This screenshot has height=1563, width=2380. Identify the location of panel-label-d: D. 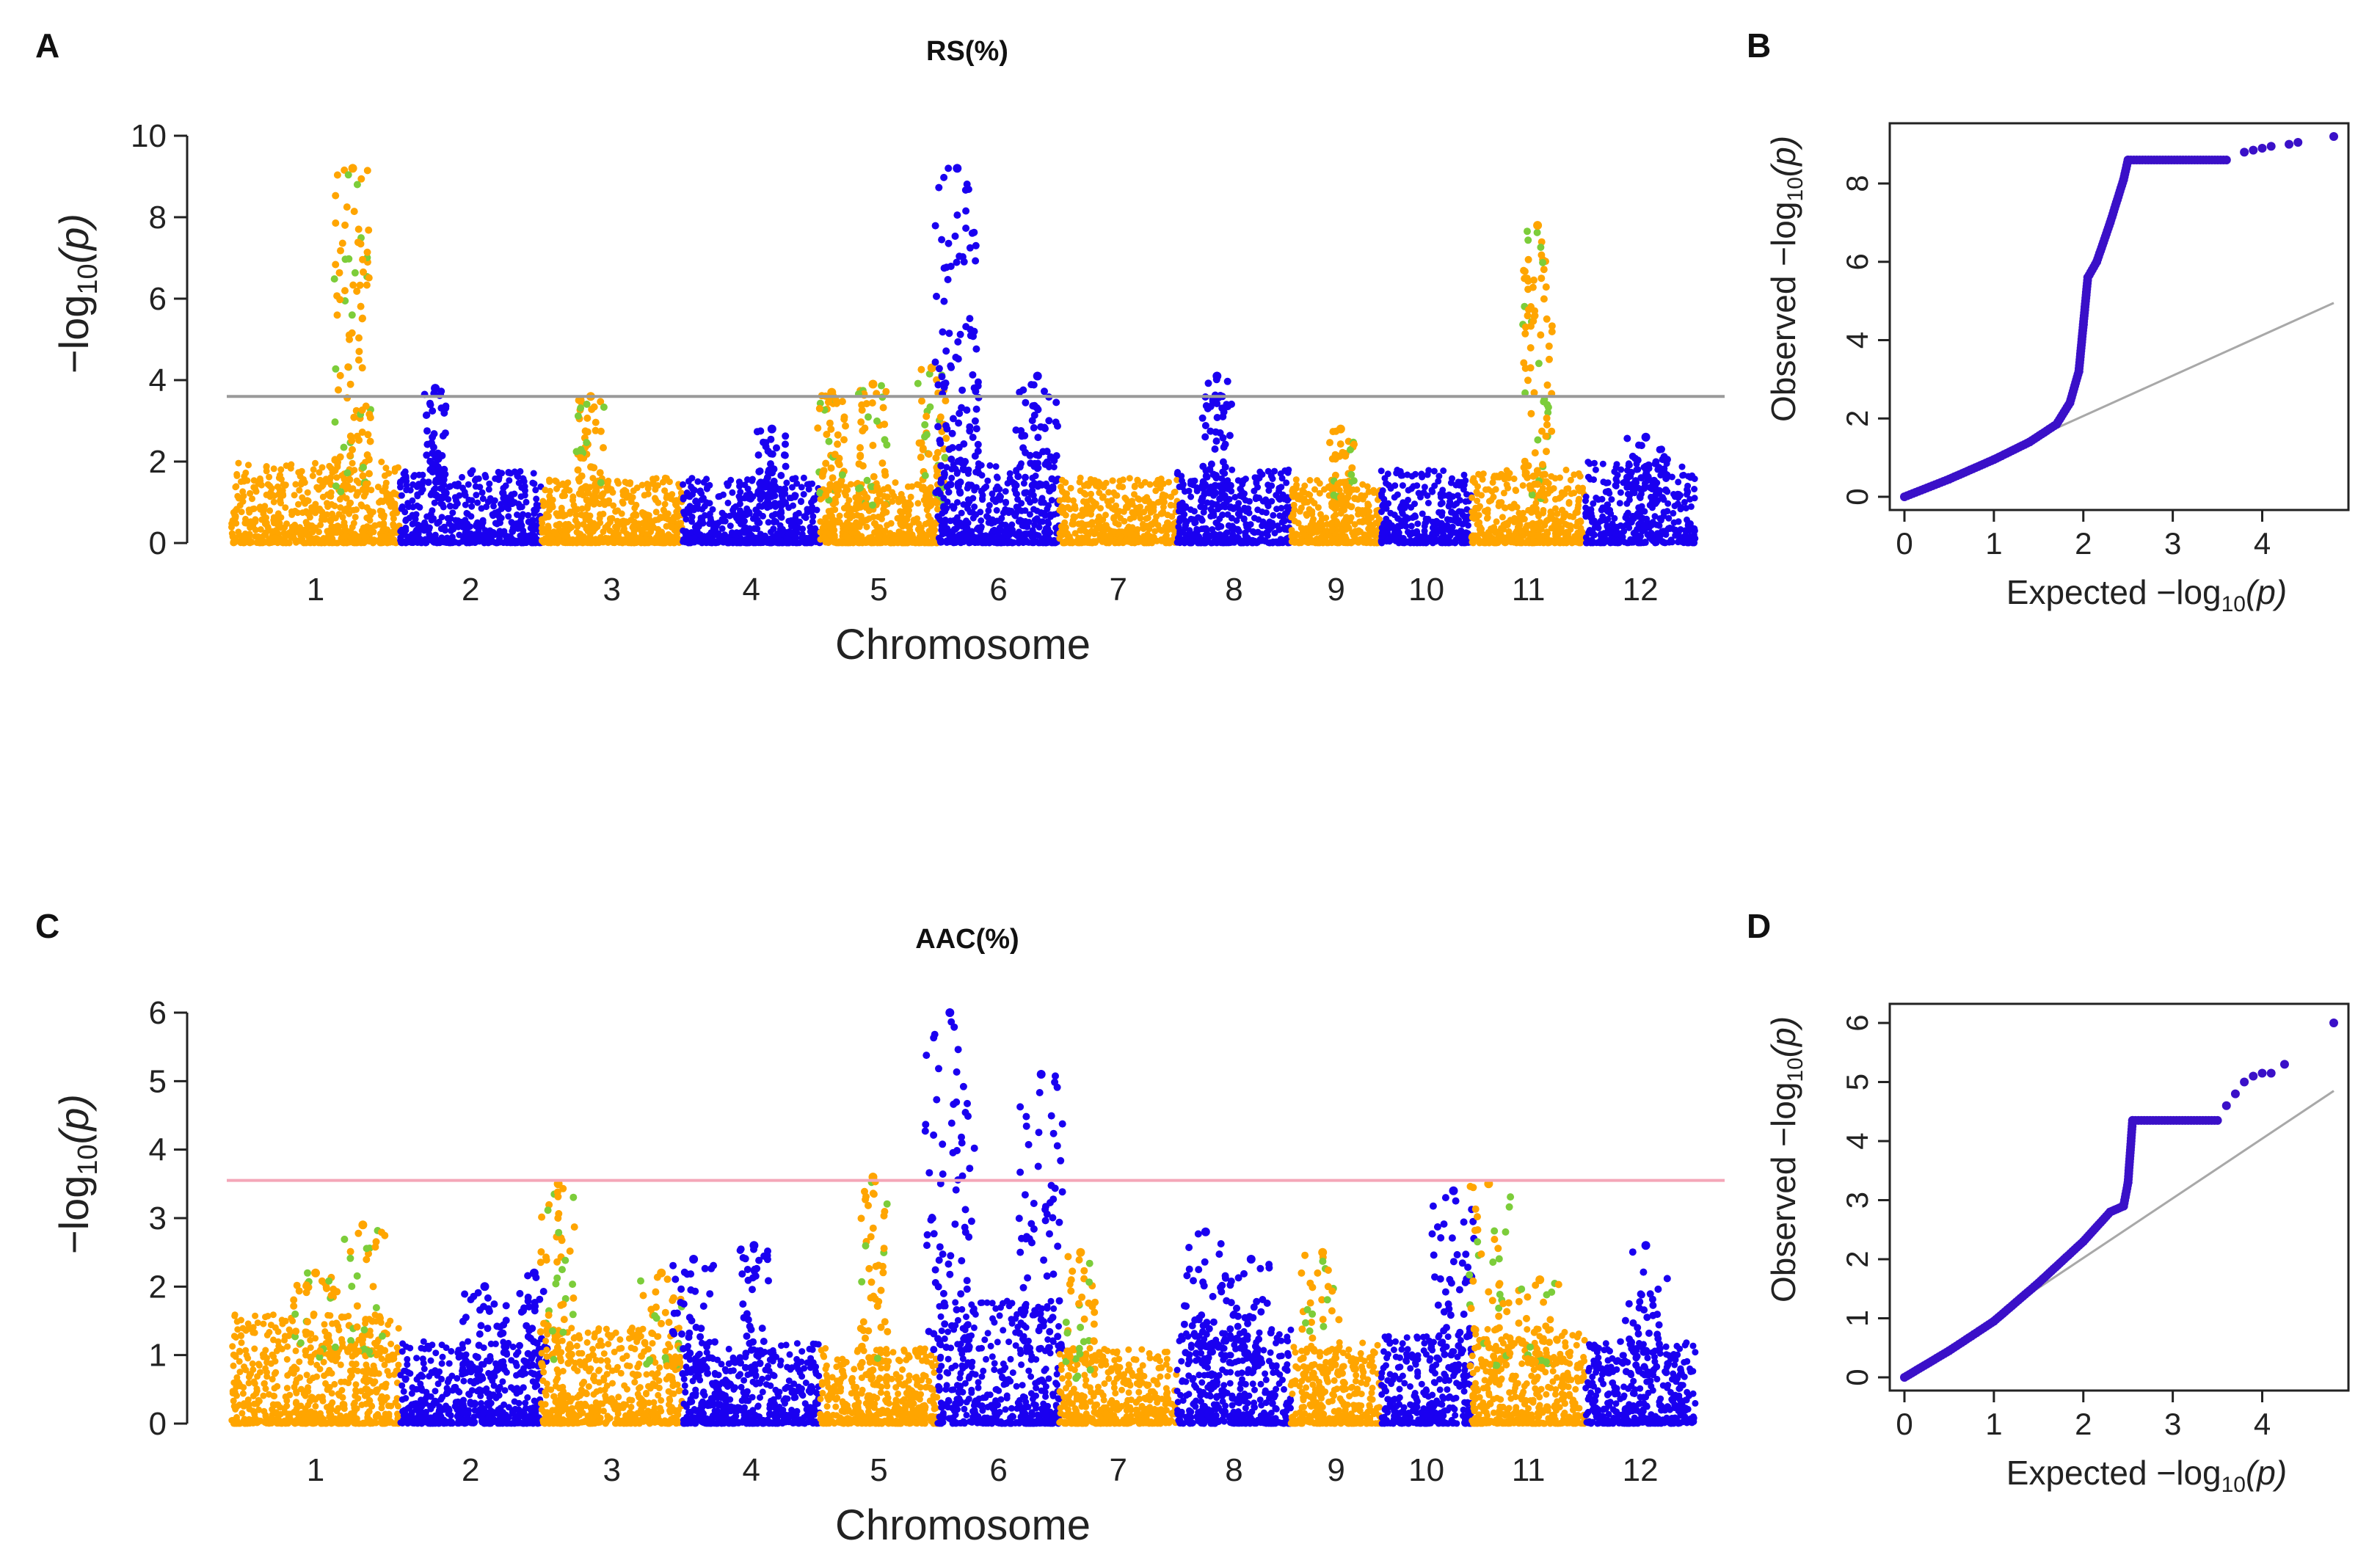
(1759, 926).